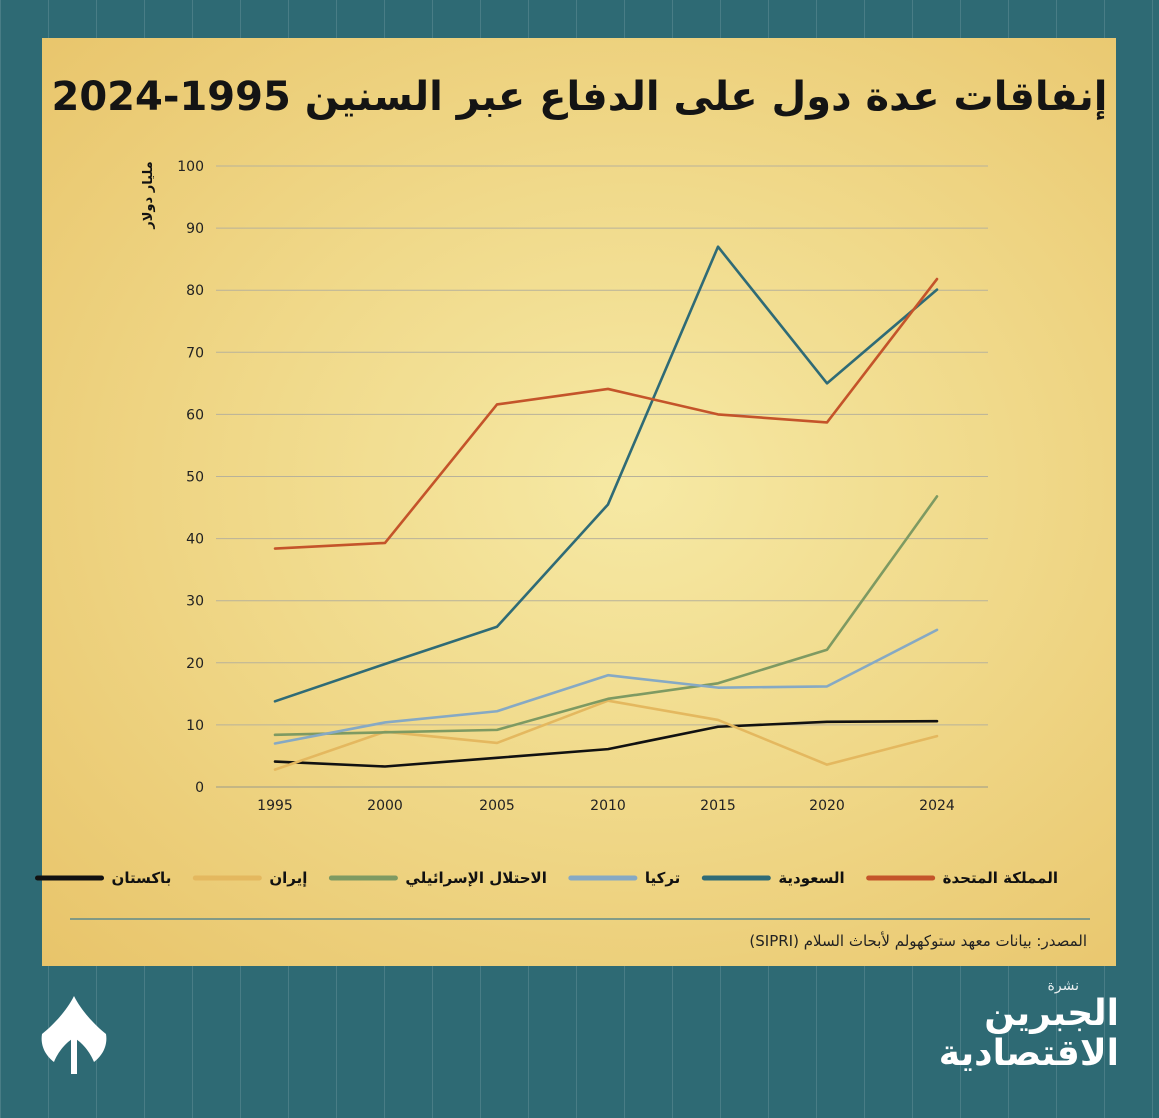 The image size is (1159, 1118). What do you see at coordinates (190, 167) in the screenshot?
I see `y-tick-label: 100` at bounding box center [190, 167].